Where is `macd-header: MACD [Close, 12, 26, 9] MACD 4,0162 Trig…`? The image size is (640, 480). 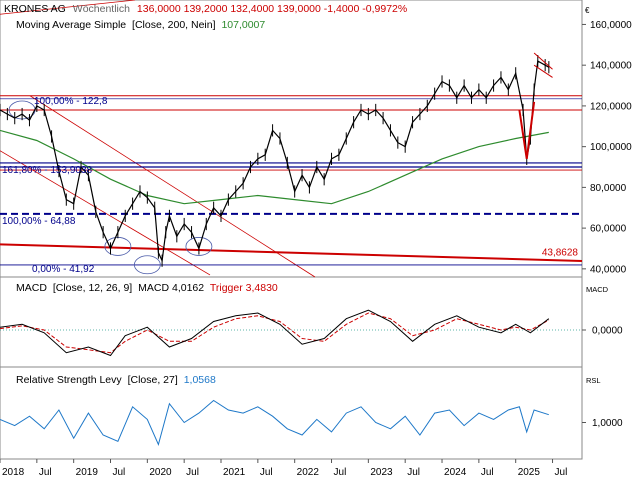
macd-header: MACD [Close, 12, 26, 9] MACD 4,0162 Trig… is located at coordinates (147, 288).